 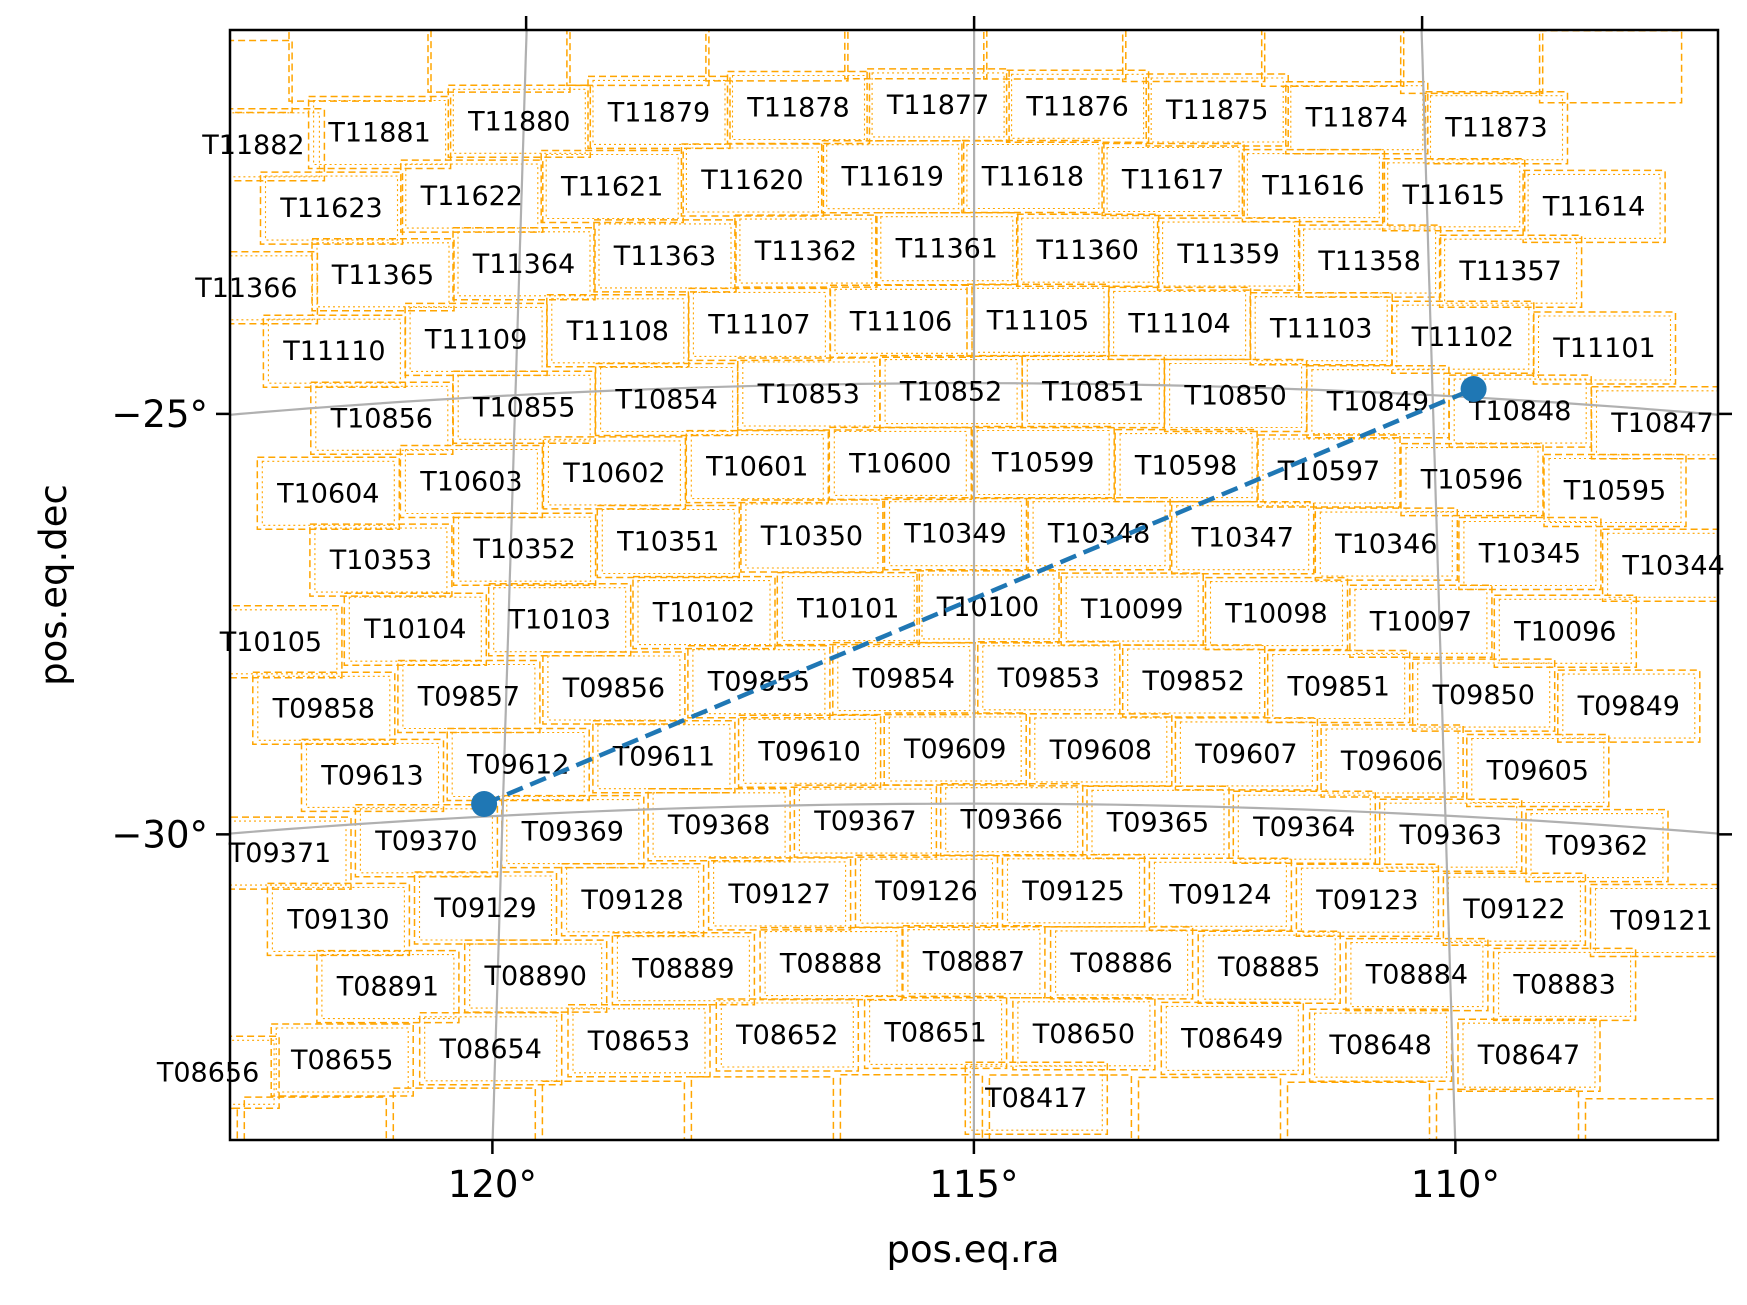 What do you see at coordinates (572, 832) in the screenshot?
I see `tile-label-T09369: T09369` at bounding box center [572, 832].